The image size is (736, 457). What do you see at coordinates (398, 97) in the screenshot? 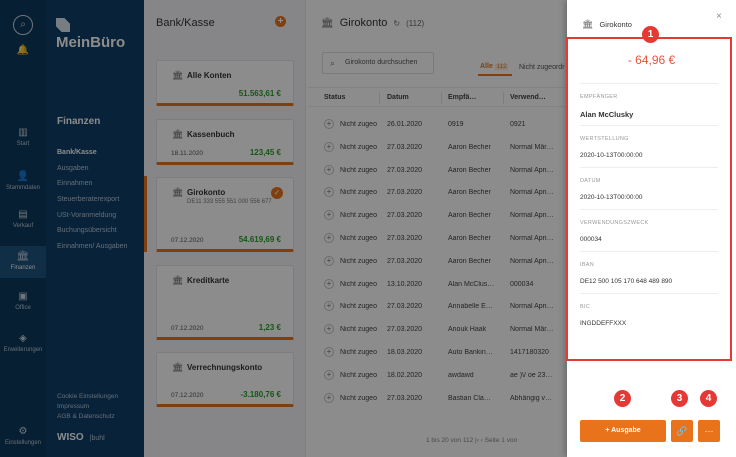
I see `column-header-date: Datum` at bounding box center [398, 97].